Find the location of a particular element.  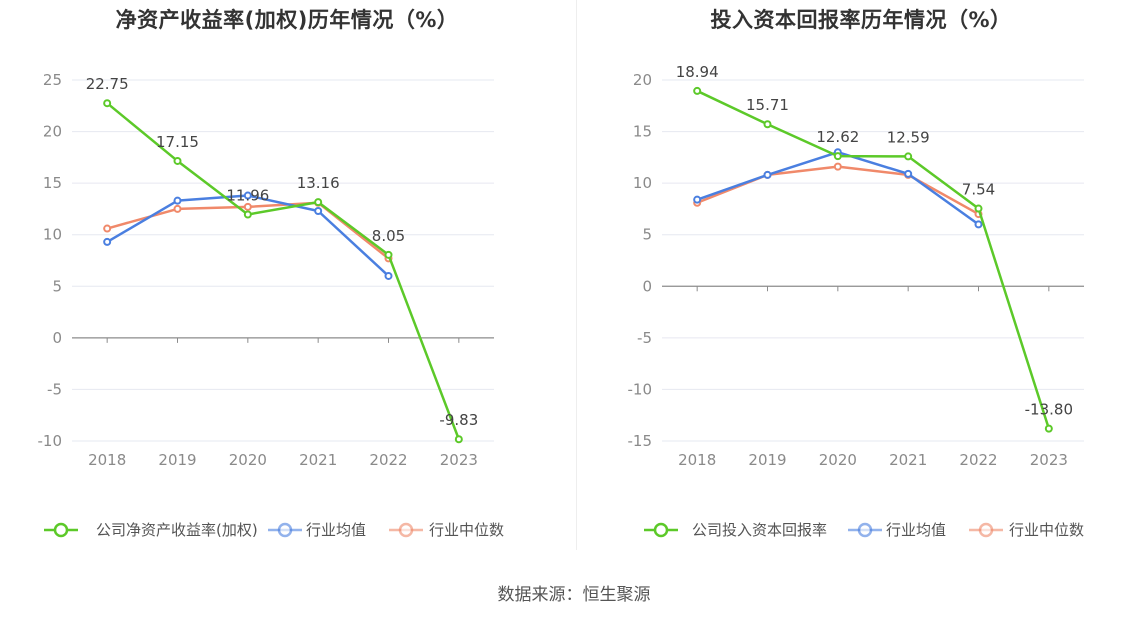

data-label: -9.83 is located at coordinates (458, 420).